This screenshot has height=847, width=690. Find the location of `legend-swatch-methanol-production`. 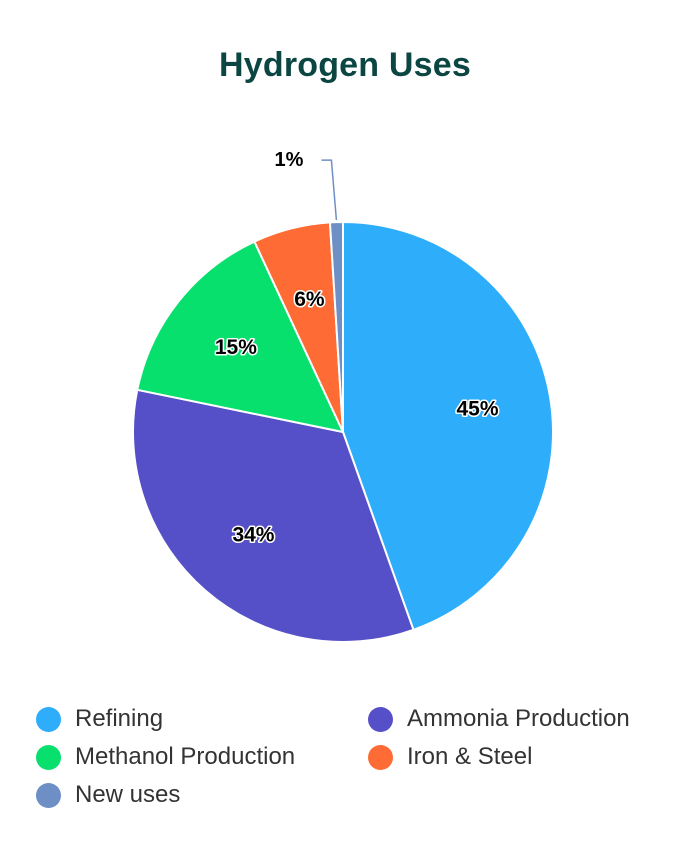

legend-swatch-methanol-production is located at coordinates (48, 757).